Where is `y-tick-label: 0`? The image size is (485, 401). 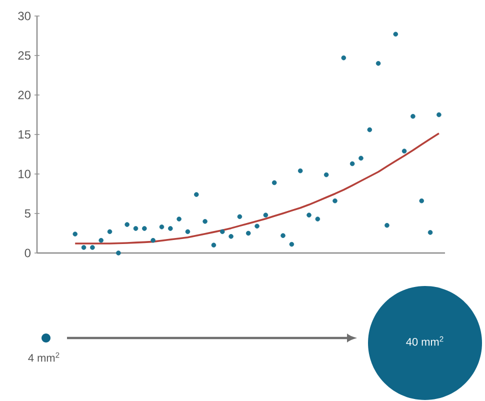 y-tick-label: 0 is located at coordinates (27, 253).